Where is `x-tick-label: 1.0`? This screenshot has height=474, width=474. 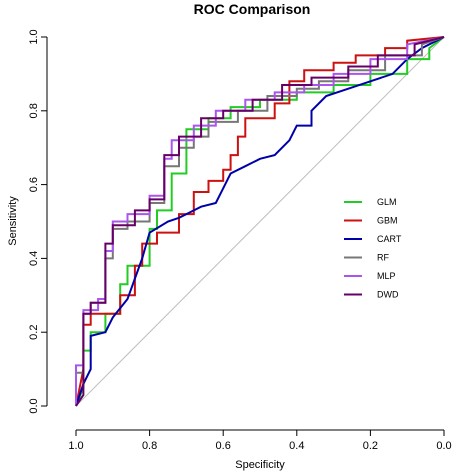
x-tick-label: 1.0 is located at coordinates (75, 446).